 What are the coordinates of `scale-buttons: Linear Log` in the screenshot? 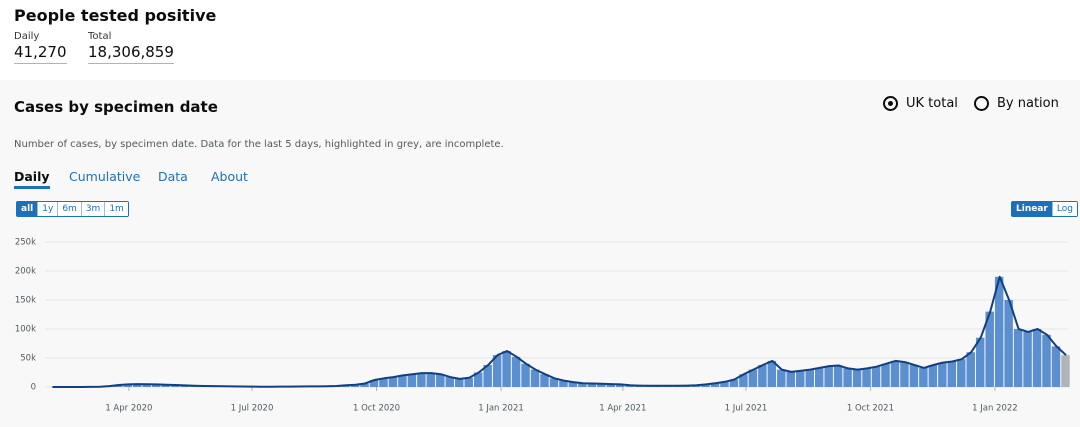 It's located at (1044, 209).